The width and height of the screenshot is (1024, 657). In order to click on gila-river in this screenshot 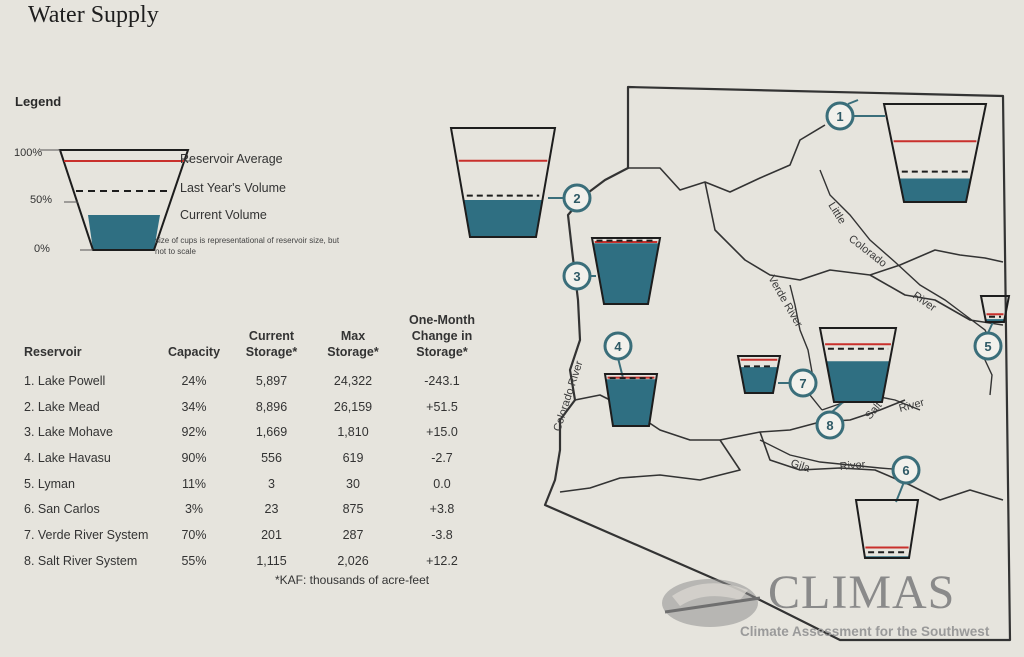, I will do `click(832, 455)`.